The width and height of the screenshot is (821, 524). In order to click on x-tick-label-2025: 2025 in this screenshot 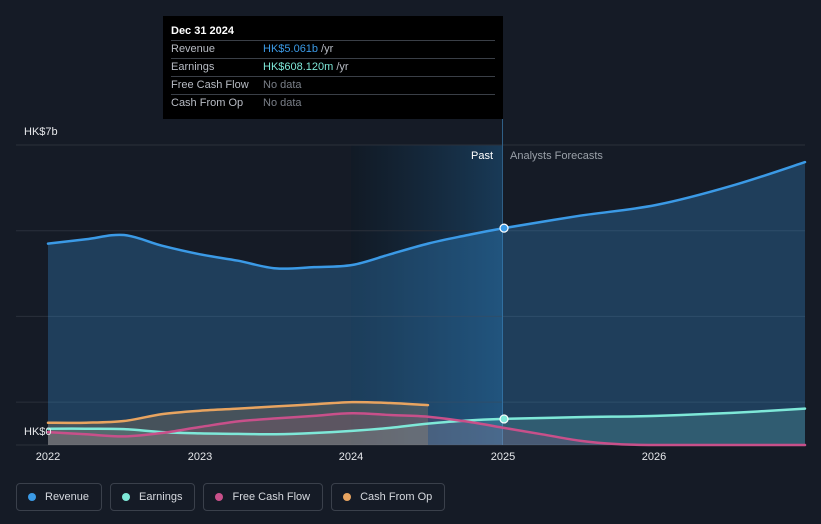, I will do `click(503, 457)`.